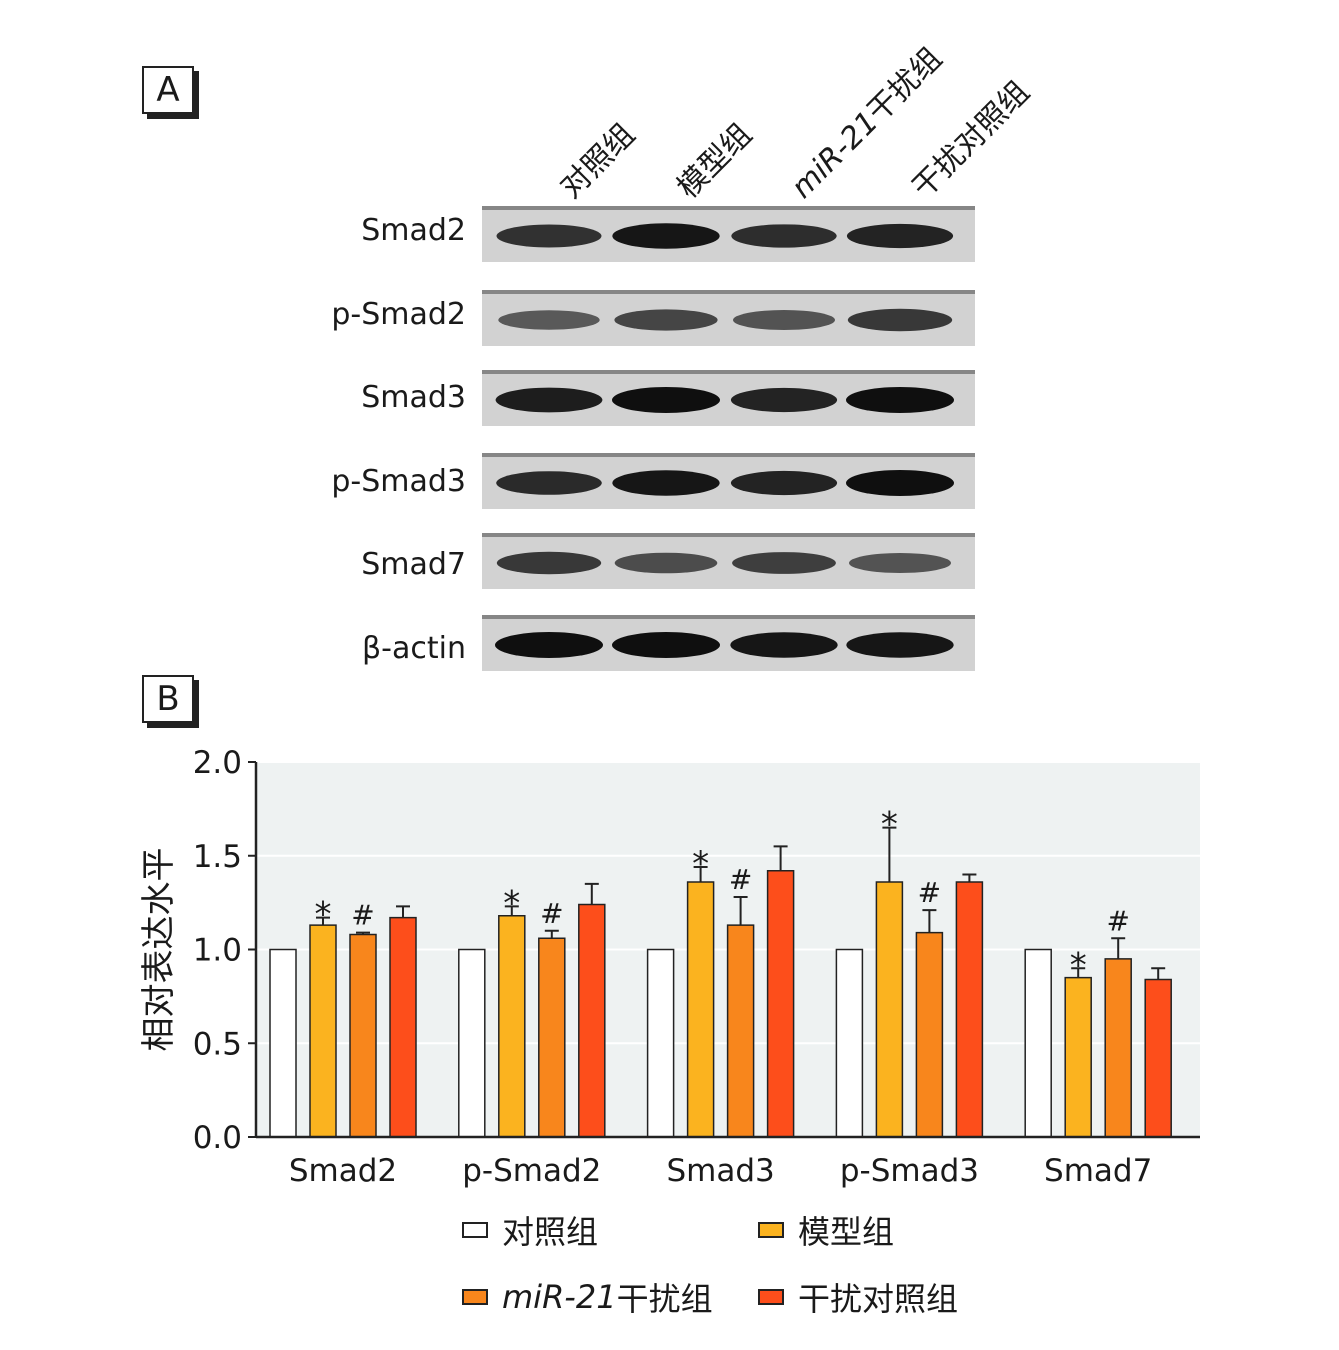 This screenshot has width=1339, height=1350. What do you see at coordinates (550, 1232) in the screenshot?
I see `legend-label-control: 对照组` at bounding box center [550, 1232].